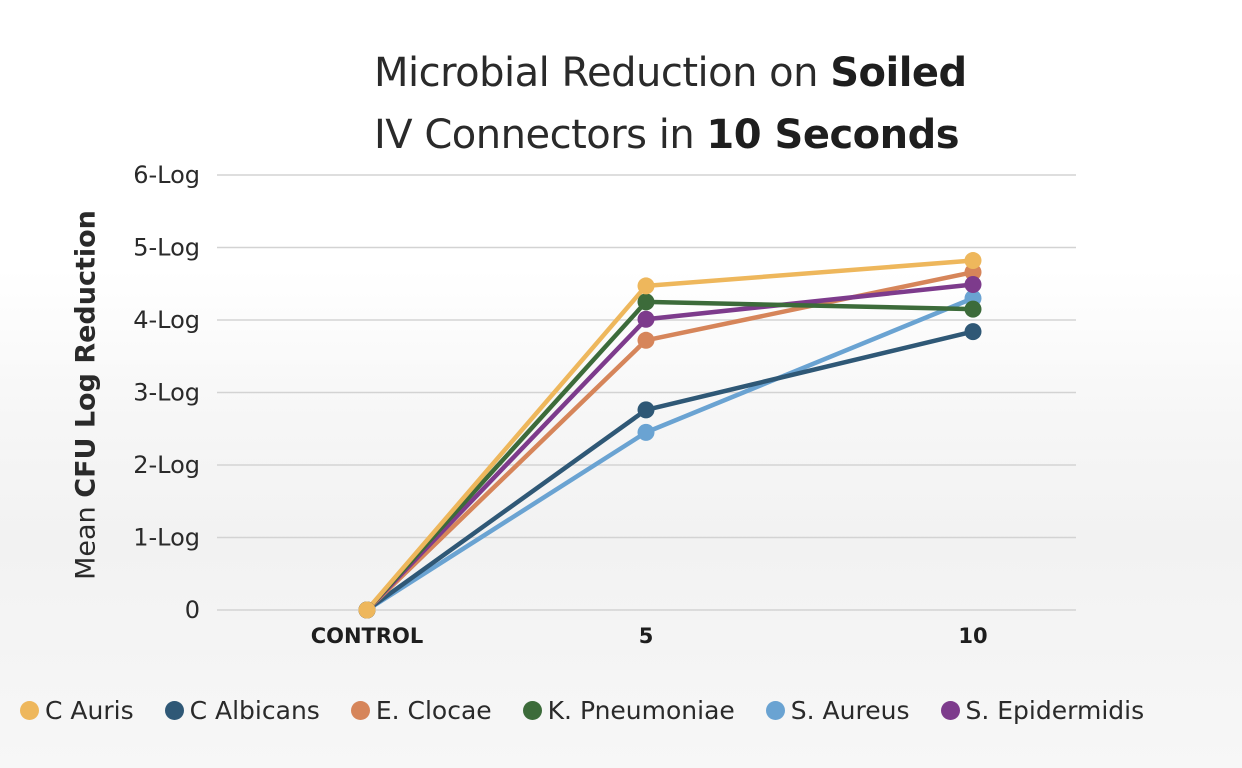 The width and height of the screenshot is (1242, 768). What do you see at coordinates (646, 636) in the screenshot?
I see `x-tick-label: 5` at bounding box center [646, 636].